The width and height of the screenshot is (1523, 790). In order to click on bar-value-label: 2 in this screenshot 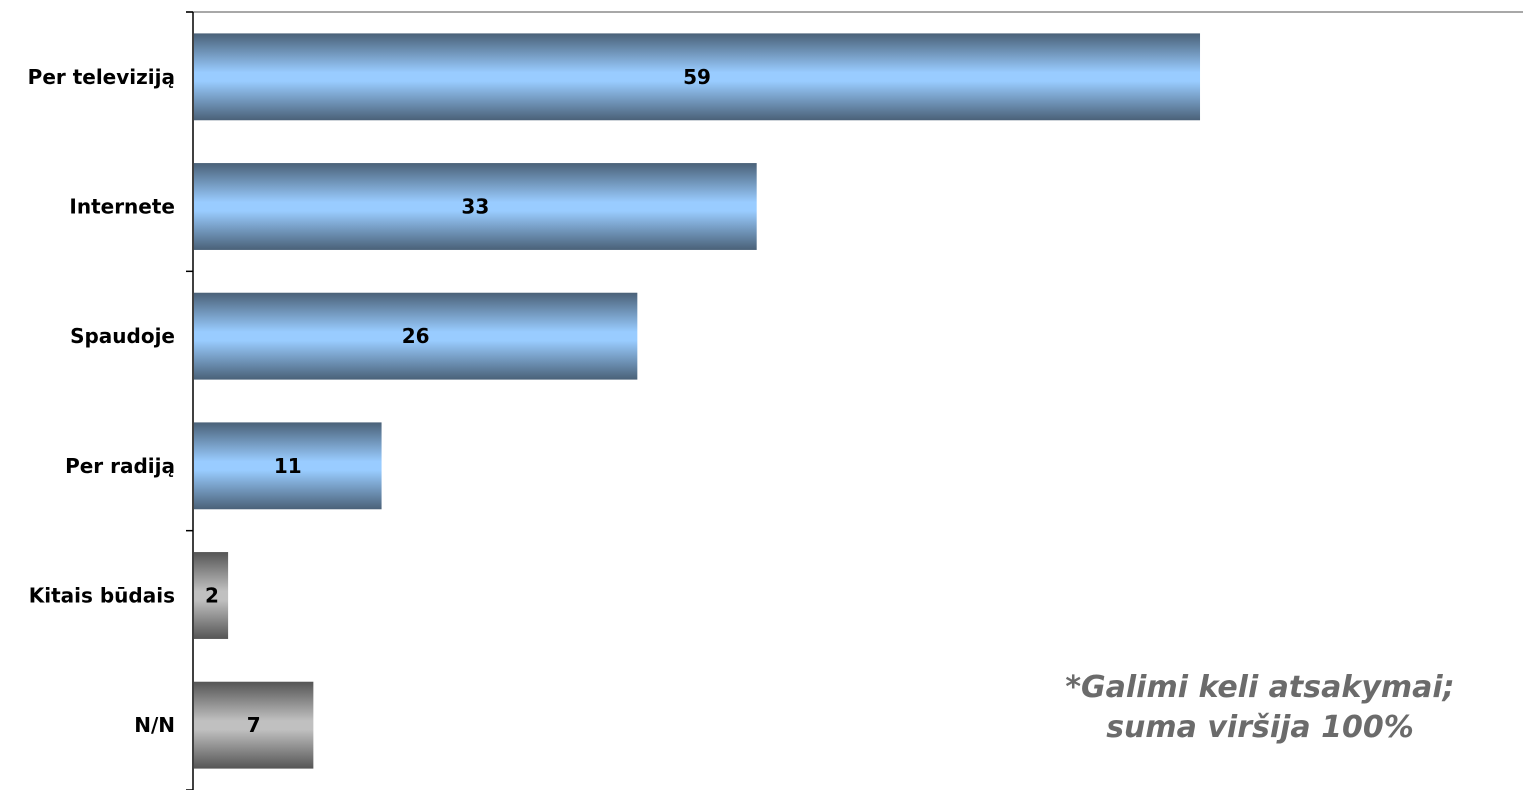, I will do `click(212, 596)`.